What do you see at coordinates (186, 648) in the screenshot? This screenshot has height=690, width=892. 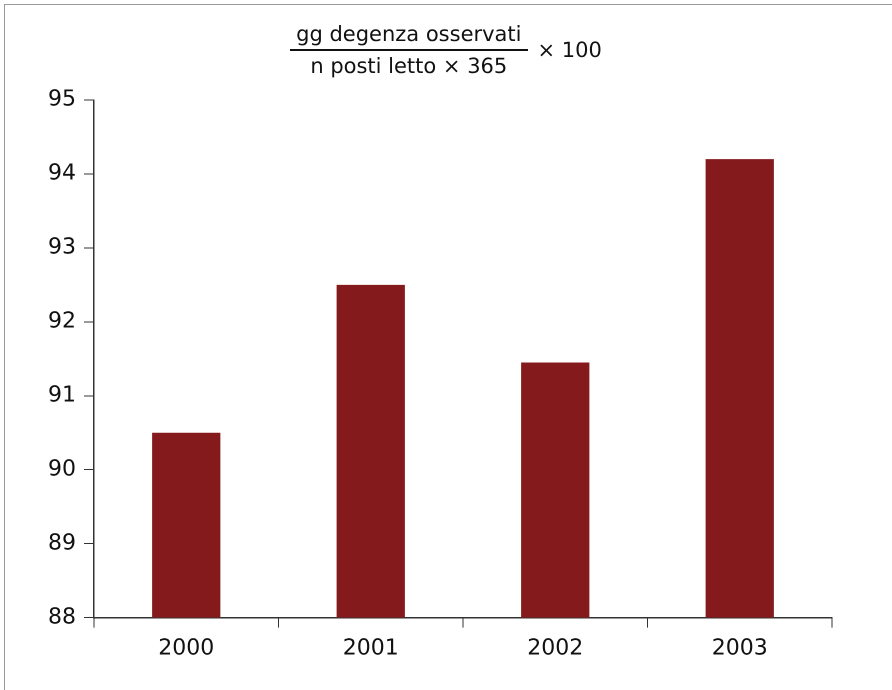 I see `x-tick-label: 2000` at bounding box center [186, 648].